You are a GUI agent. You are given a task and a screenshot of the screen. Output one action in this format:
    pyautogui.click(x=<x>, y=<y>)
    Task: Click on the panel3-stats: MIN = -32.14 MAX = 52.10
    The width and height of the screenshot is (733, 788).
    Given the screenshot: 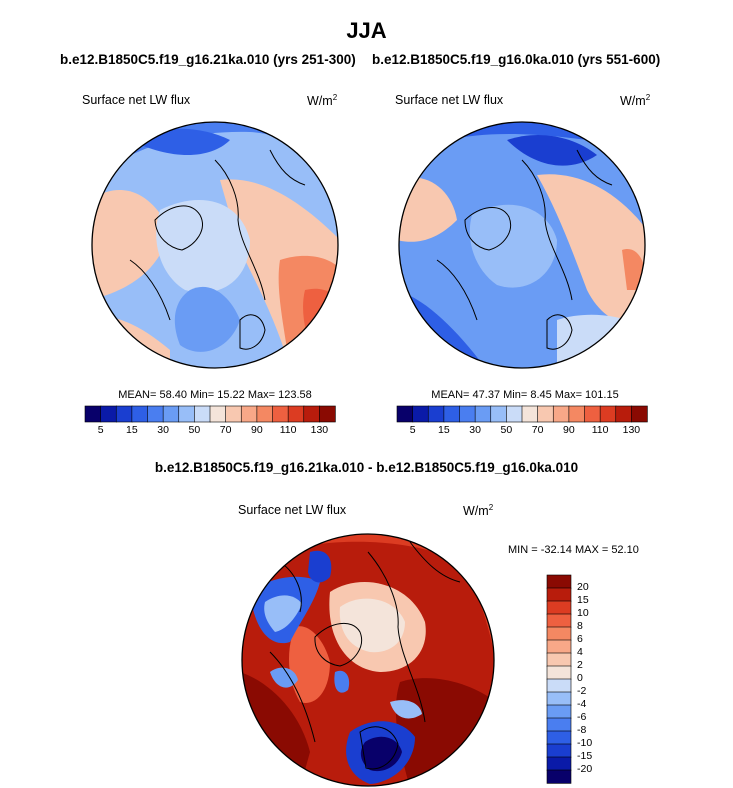 What is the action you would take?
    pyautogui.click(x=573, y=550)
    